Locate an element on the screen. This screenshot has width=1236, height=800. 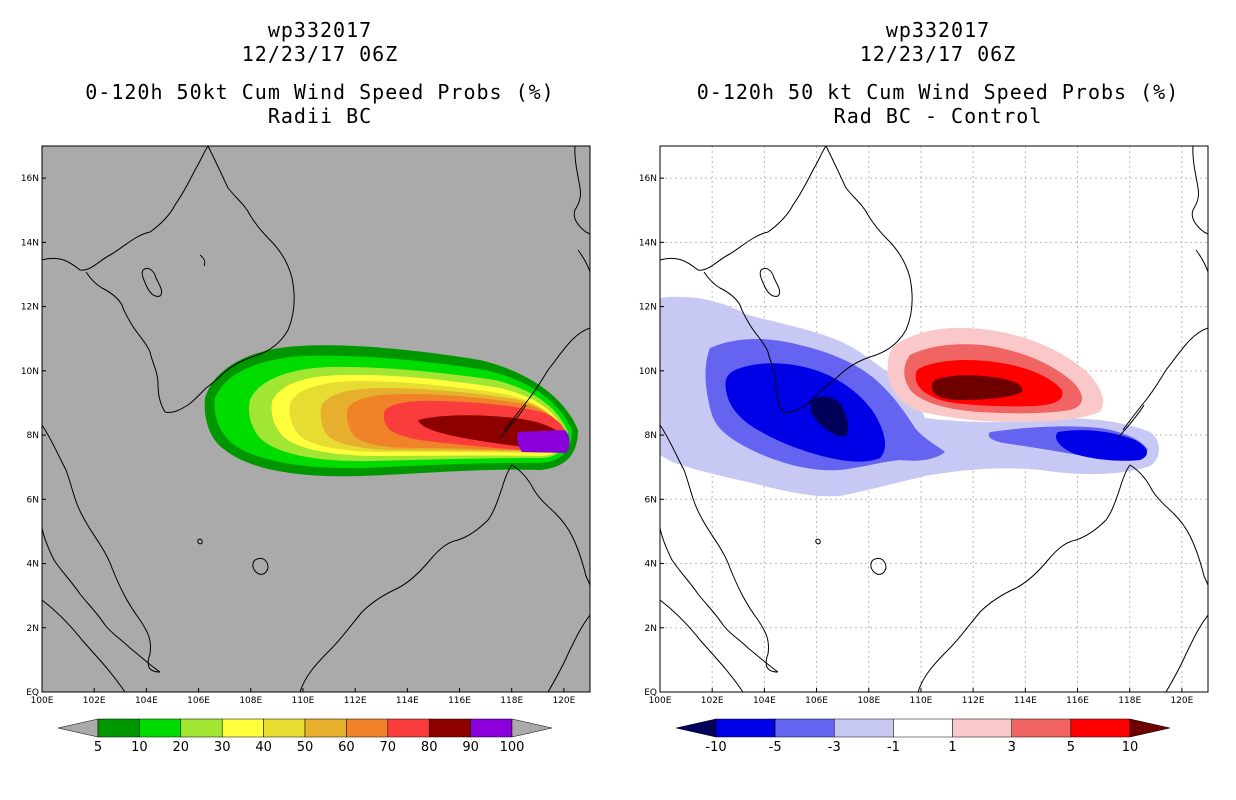
coast-indochina-r is located at coordinates (786, 279).